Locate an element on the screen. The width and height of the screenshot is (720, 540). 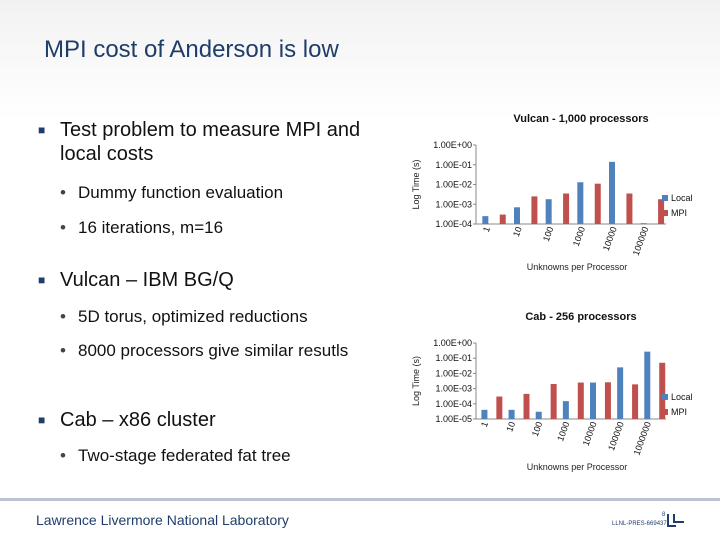
sub-bullet: • 16 iterations, m=16 is located at coordinates (141, 228).